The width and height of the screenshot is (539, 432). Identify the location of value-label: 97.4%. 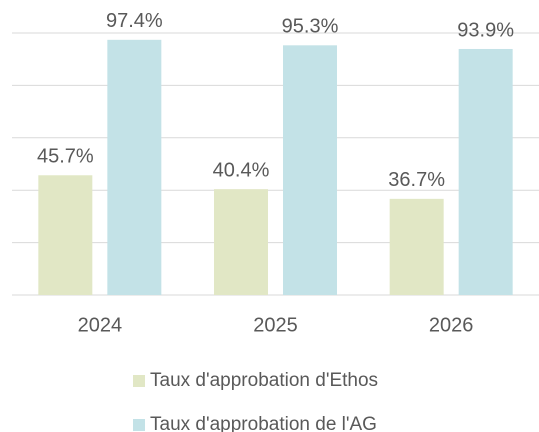
(134, 21).